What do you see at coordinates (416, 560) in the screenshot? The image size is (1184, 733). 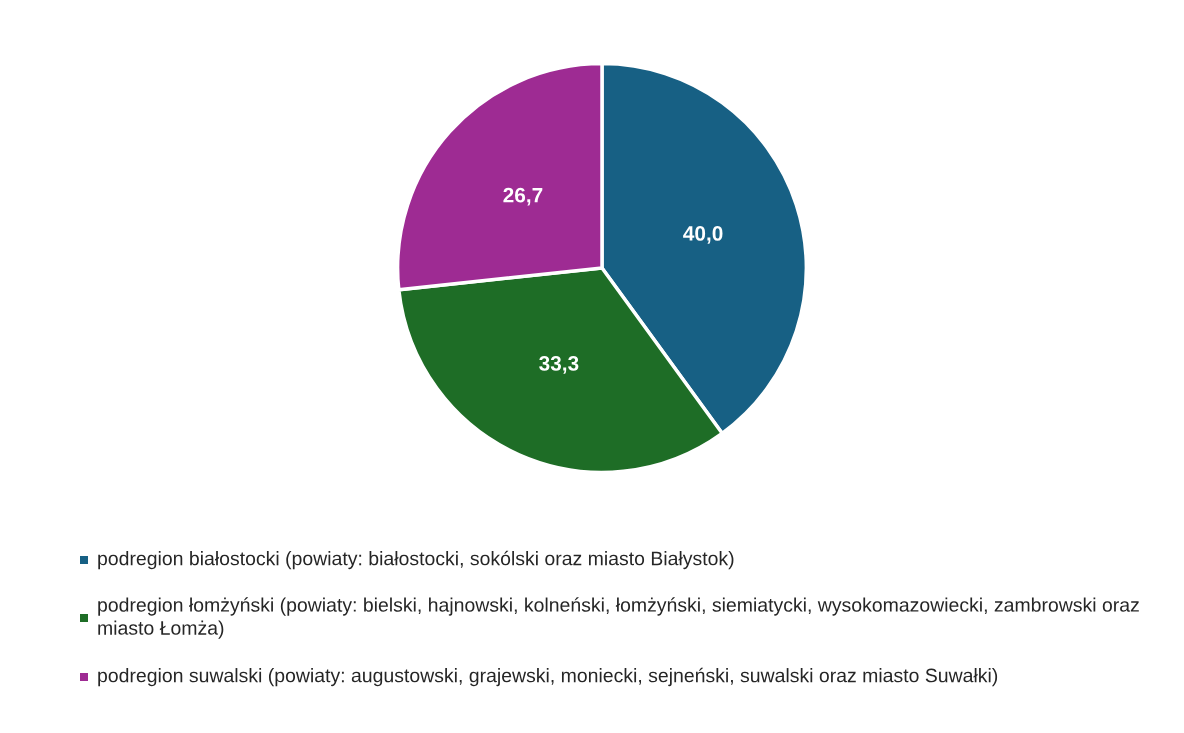 I see `legend-label: podregion białostocki (powiaty: białostocki, sokólski oraz miasto Białystok)` at bounding box center [416, 560].